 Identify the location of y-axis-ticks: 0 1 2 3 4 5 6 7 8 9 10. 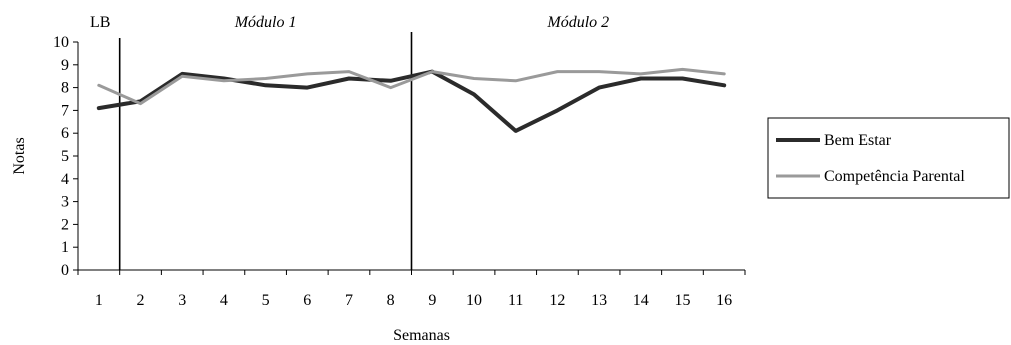
(65, 156).